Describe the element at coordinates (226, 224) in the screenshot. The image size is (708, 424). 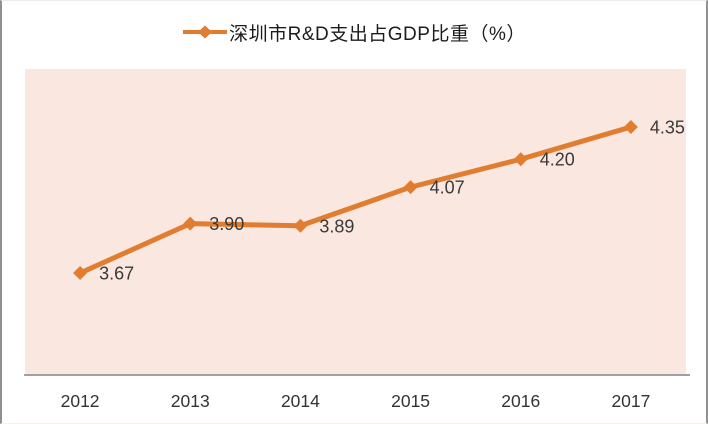
I see `data-point-label: 3.90` at that location.